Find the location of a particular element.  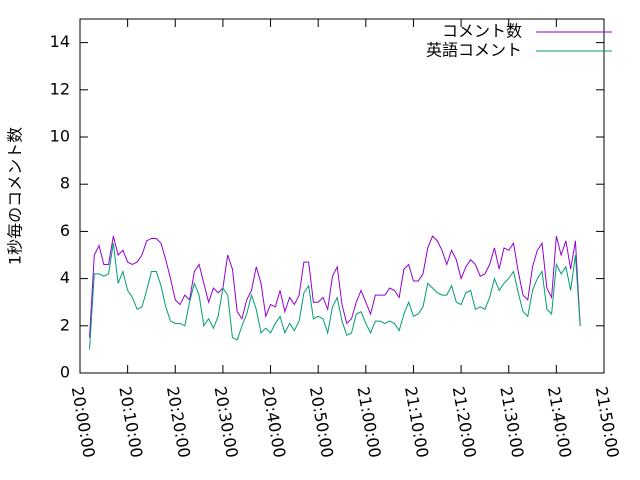

y-tick-label: 12 is located at coordinates (60, 88).